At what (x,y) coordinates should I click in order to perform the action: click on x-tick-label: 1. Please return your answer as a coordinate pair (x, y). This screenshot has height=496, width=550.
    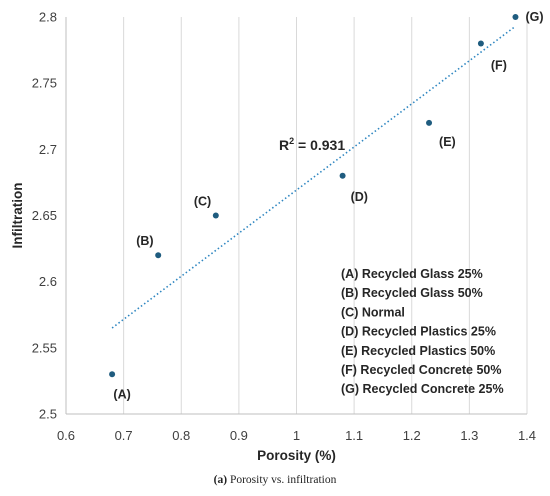
    Looking at the image, I should click on (296, 435).